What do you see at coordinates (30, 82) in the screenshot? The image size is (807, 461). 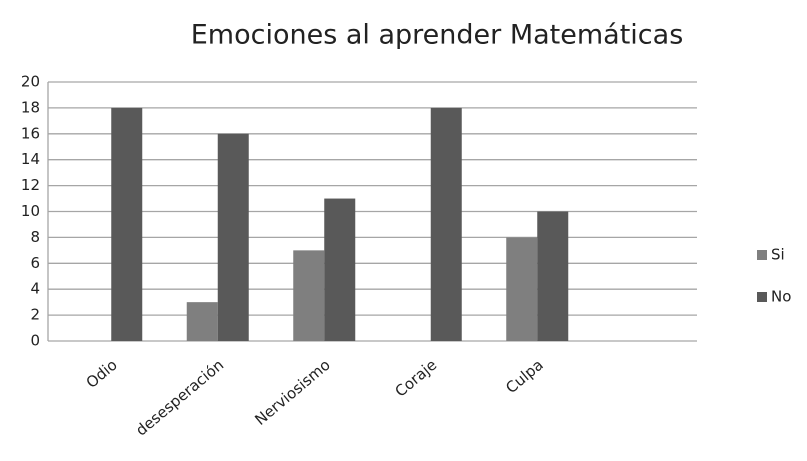 I see `y-tick-label: 20` at bounding box center [30, 82].